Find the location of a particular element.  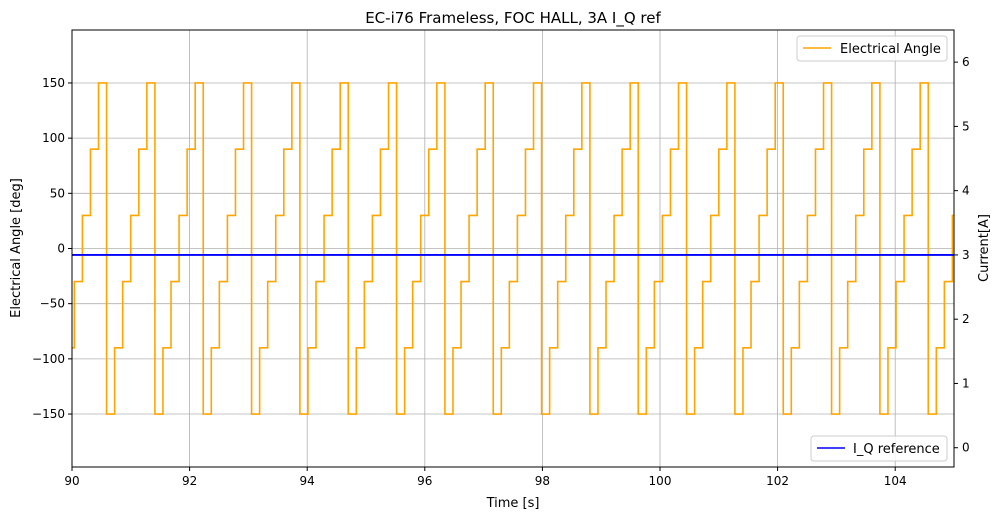

x-tick-label: 98 is located at coordinates (542, 481).